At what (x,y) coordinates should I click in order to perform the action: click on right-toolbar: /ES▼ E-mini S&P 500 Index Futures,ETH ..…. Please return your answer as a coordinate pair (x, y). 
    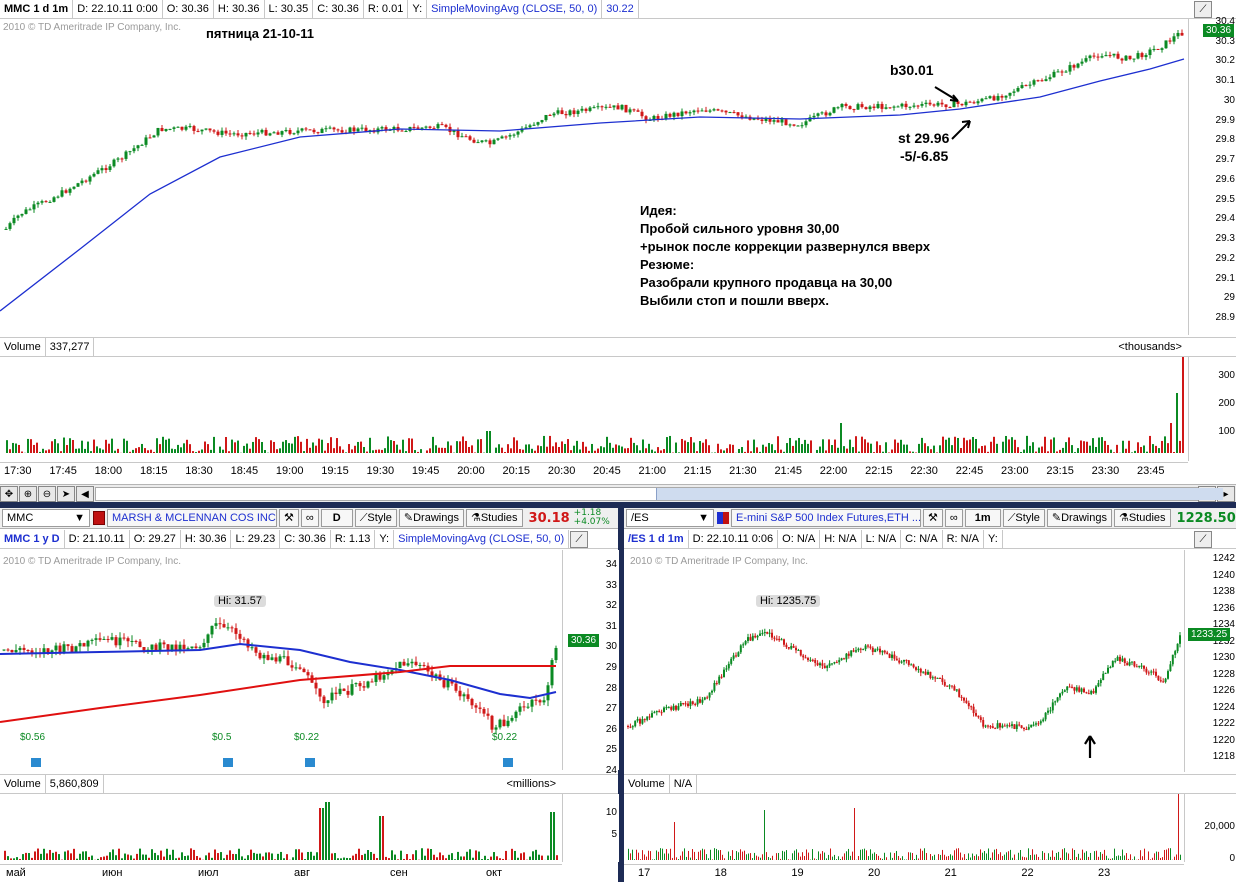
    Looking at the image, I should click on (930, 518).